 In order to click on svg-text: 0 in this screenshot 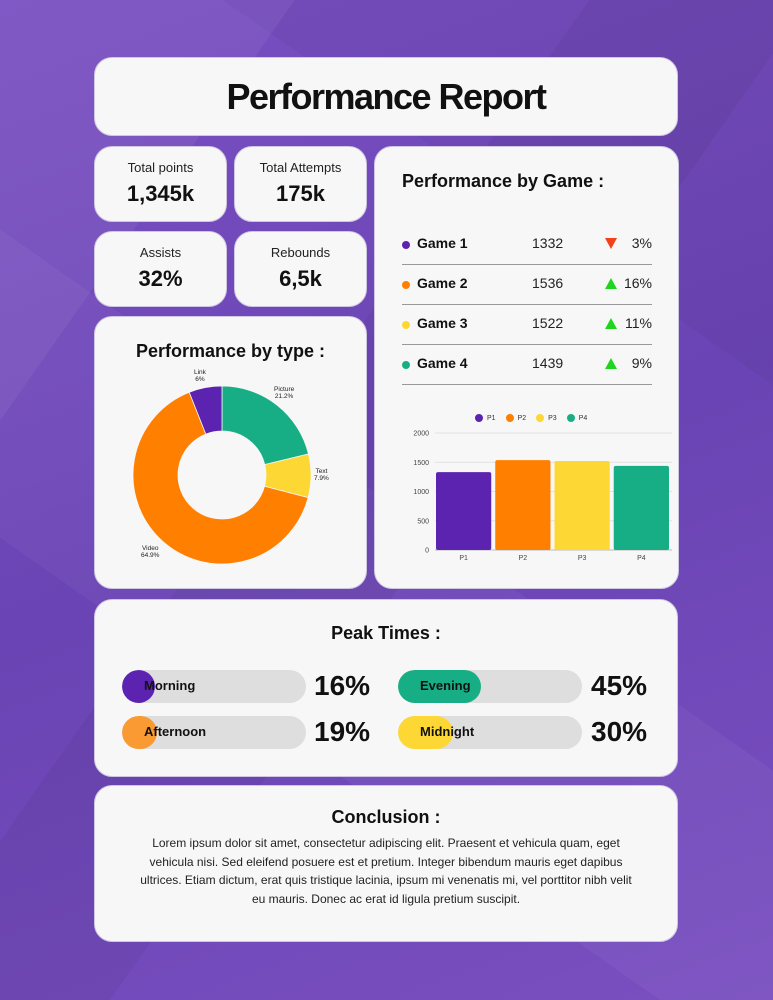, I will do `click(427, 551)`.